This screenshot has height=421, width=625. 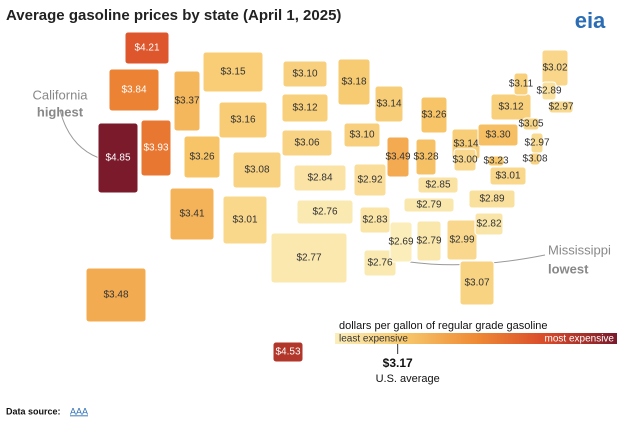 What do you see at coordinates (115, 295) in the screenshot?
I see `state-label: $3.48` at bounding box center [115, 295].